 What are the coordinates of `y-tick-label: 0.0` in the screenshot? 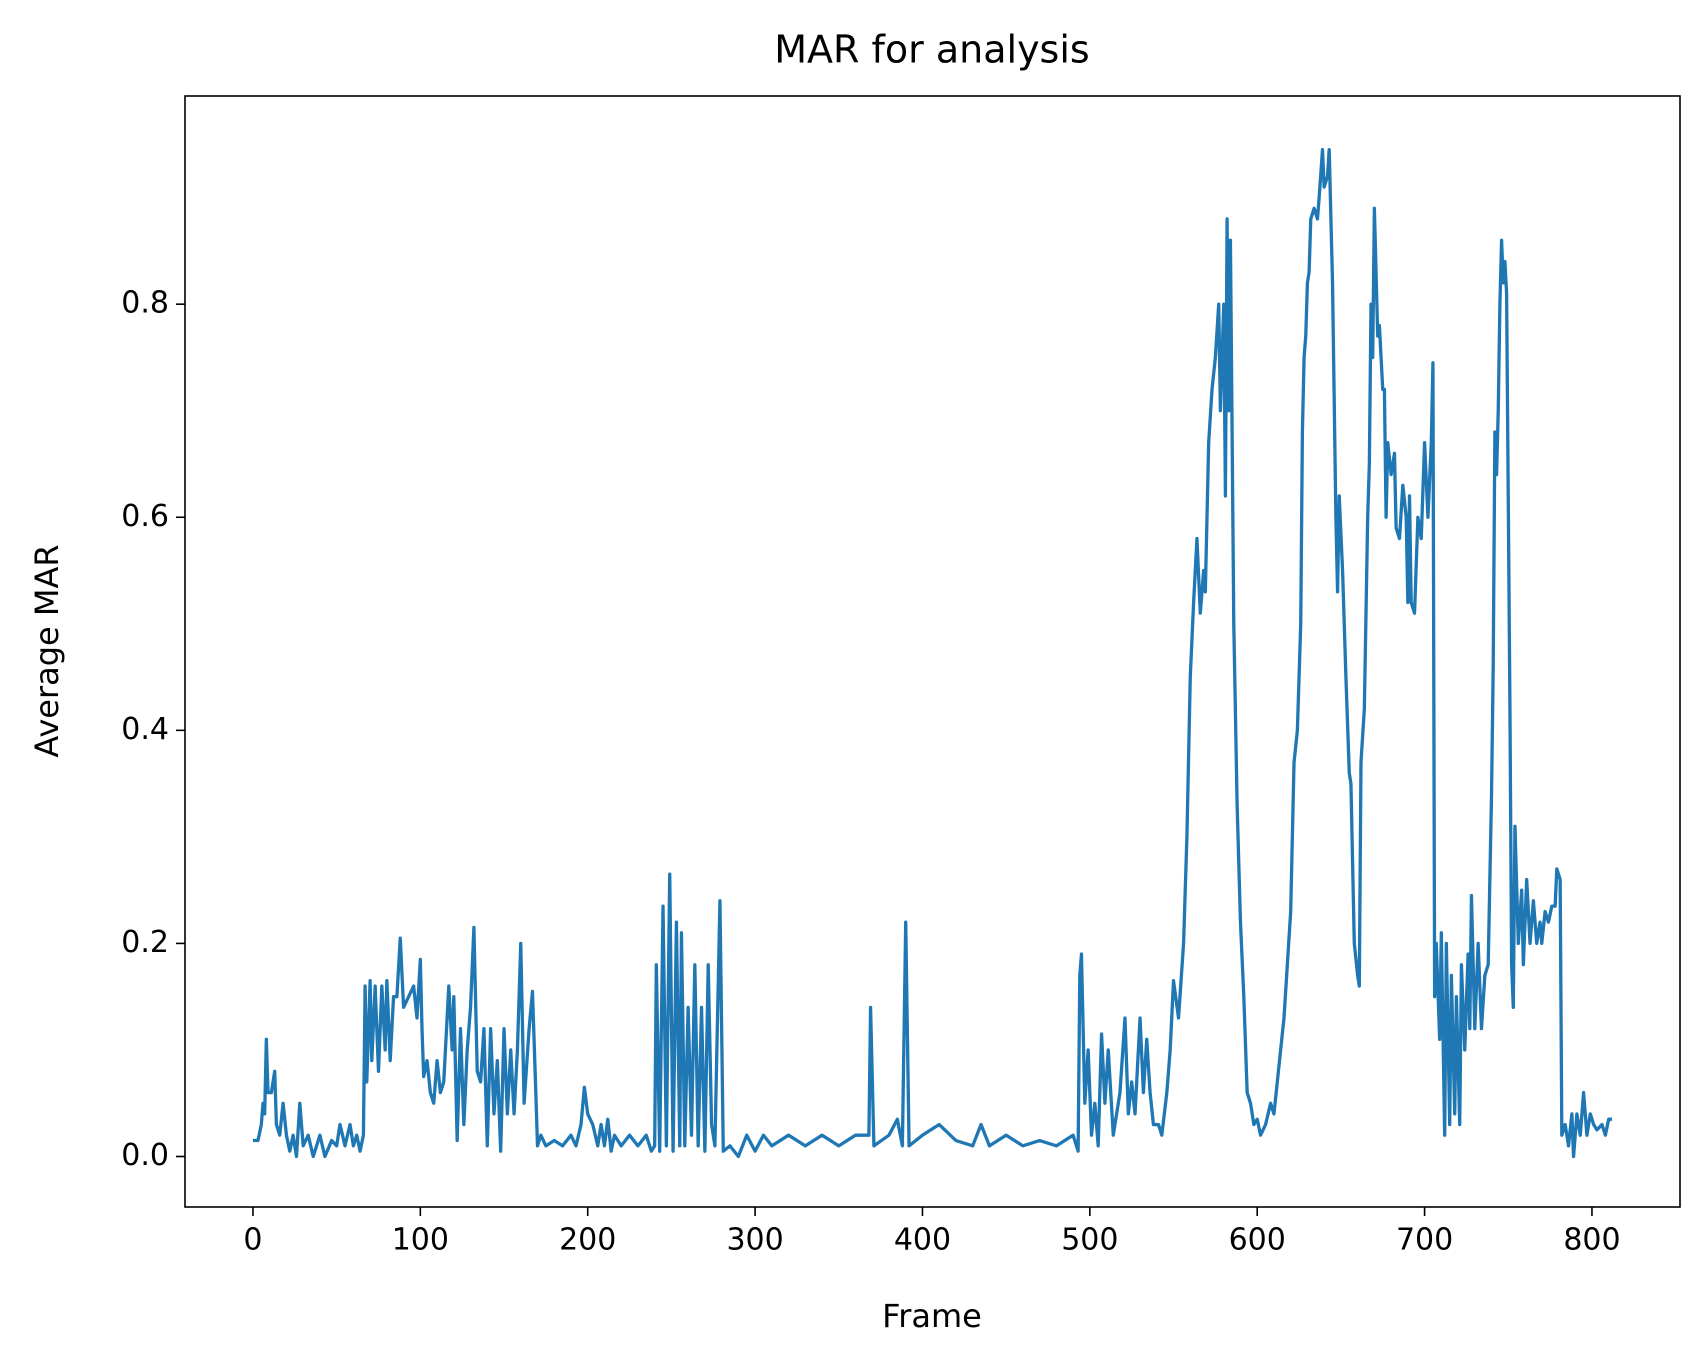 It's located at (145, 1155).